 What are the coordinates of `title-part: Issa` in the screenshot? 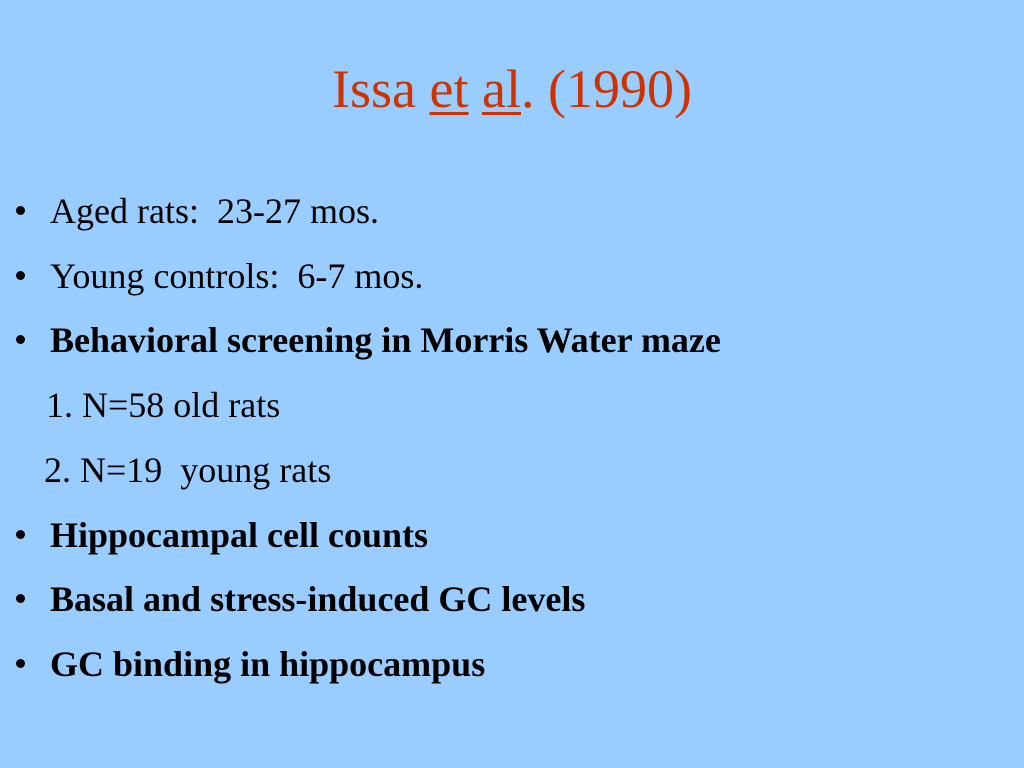 It's located at (381, 89).